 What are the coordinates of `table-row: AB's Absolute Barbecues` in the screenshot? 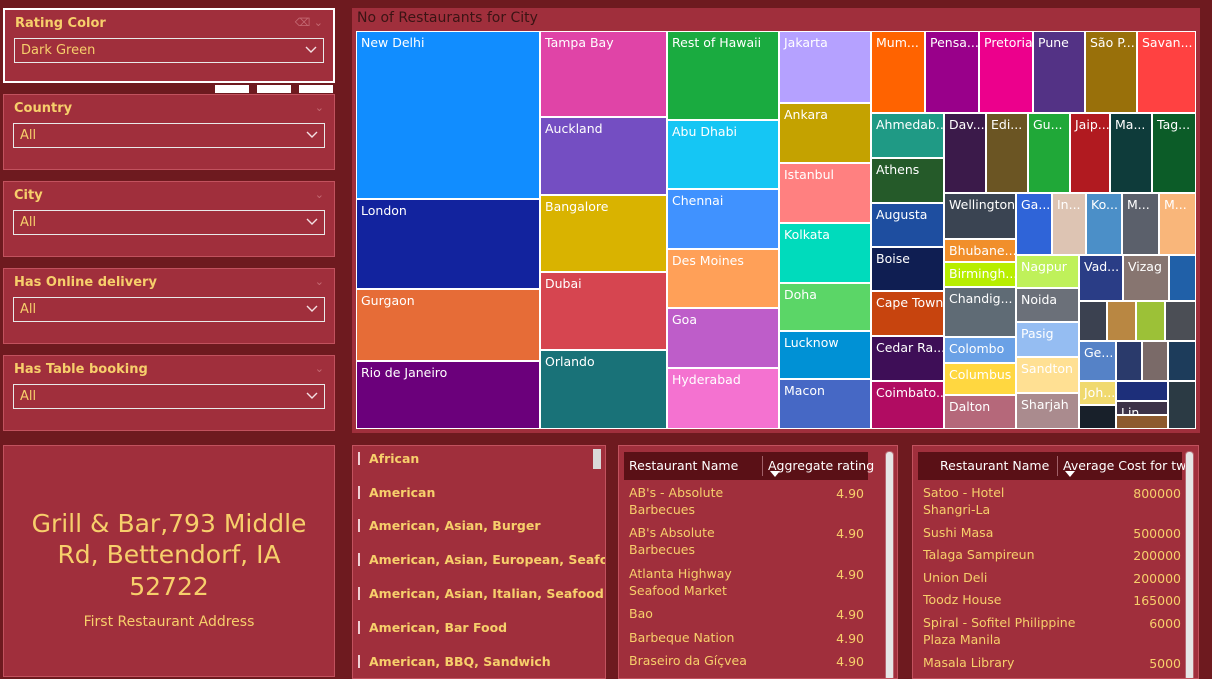 It's located at (672, 541).